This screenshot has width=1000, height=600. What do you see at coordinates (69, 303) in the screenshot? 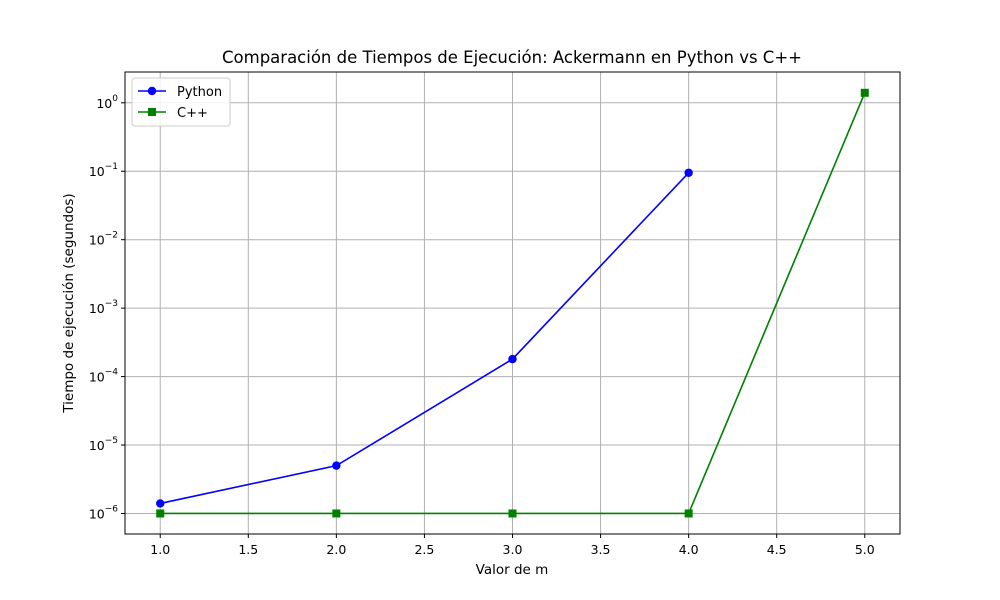
I see `y-axis-label: Tiempo de ejecución (segundos)` at bounding box center [69, 303].